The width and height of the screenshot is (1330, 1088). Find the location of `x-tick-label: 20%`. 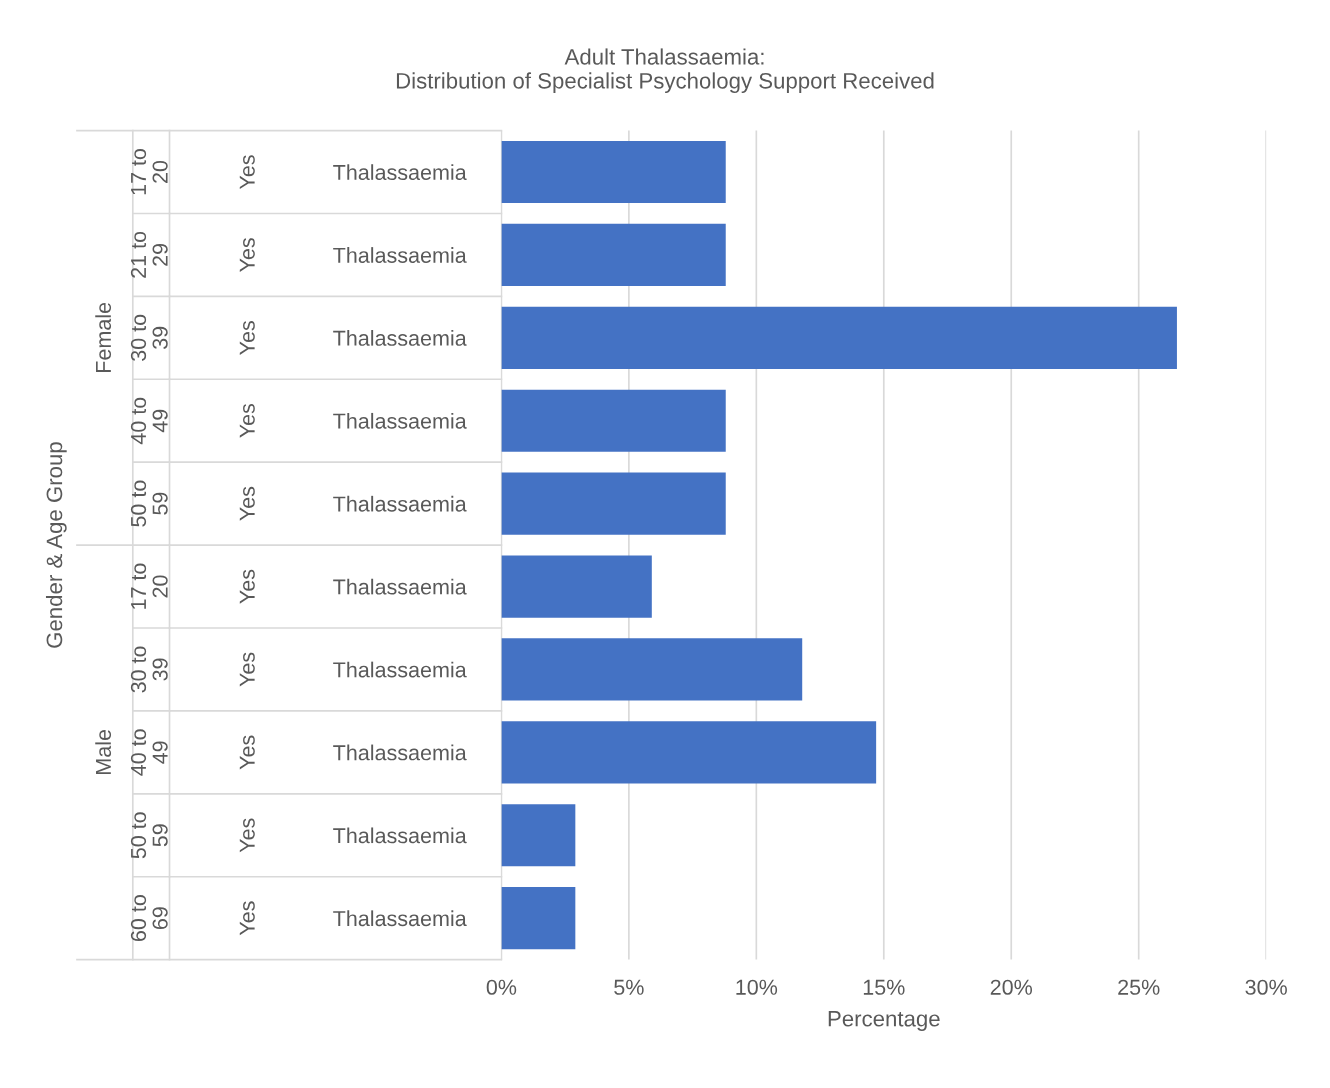

x-tick-label: 20% is located at coordinates (1011, 987).